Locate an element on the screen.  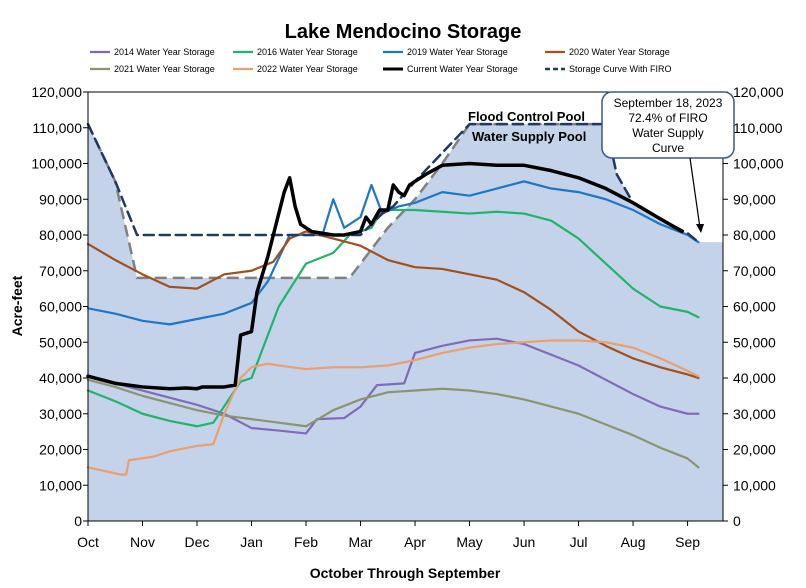
legend-entry: 2019 Water Year Storage is located at coordinates (457, 52).